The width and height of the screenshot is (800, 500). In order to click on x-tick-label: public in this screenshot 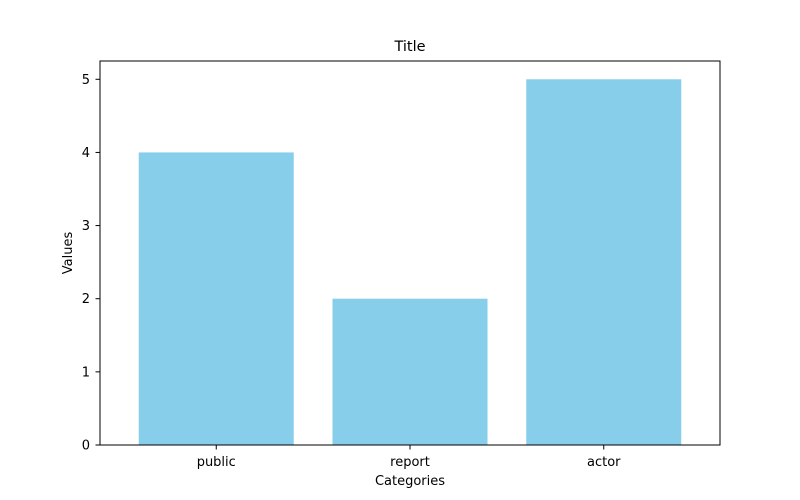, I will do `click(216, 462)`.